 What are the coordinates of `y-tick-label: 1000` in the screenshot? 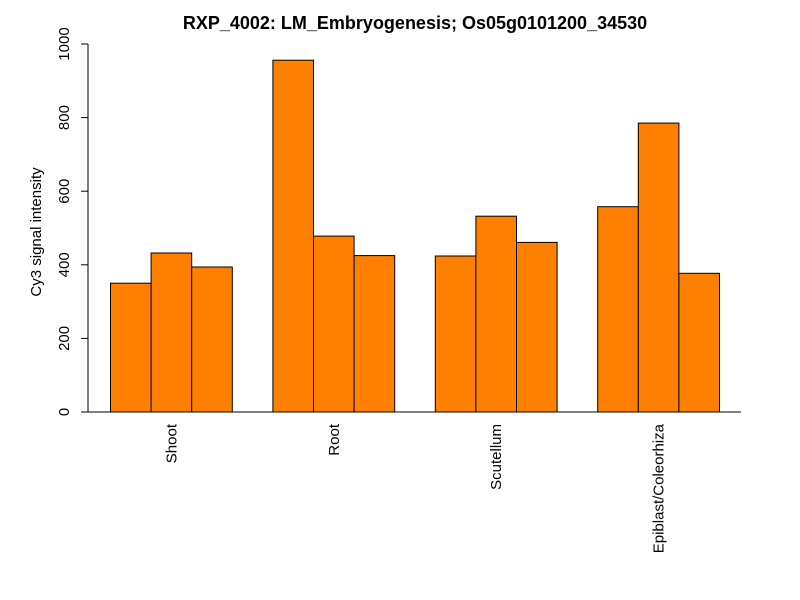 It's located at (64, 43).